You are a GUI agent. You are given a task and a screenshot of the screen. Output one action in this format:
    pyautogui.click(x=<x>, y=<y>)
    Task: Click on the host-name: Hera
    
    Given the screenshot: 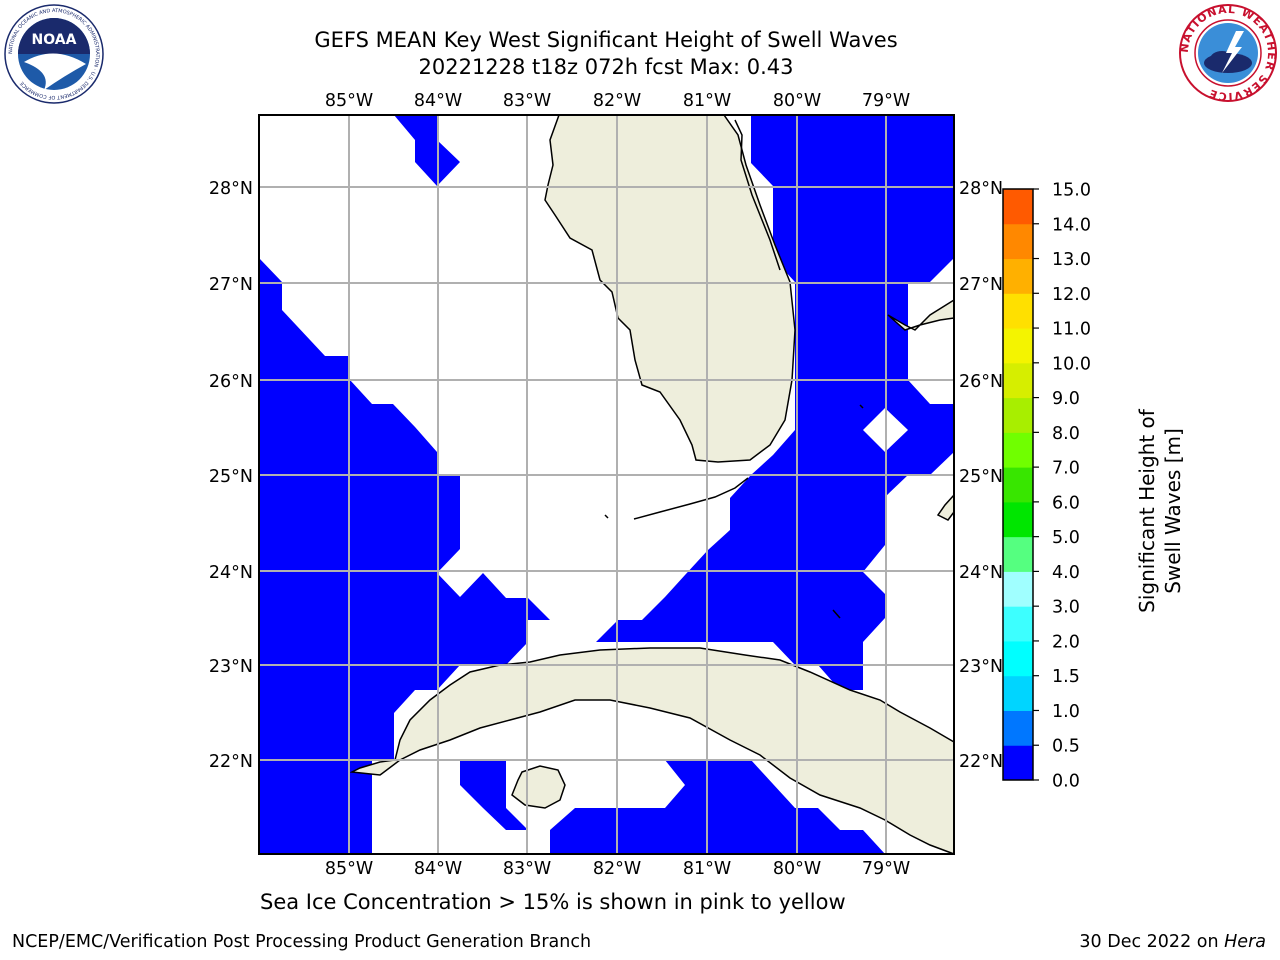 What is the action you would take?
    pyautogui.click(x=1245, y=942)
    